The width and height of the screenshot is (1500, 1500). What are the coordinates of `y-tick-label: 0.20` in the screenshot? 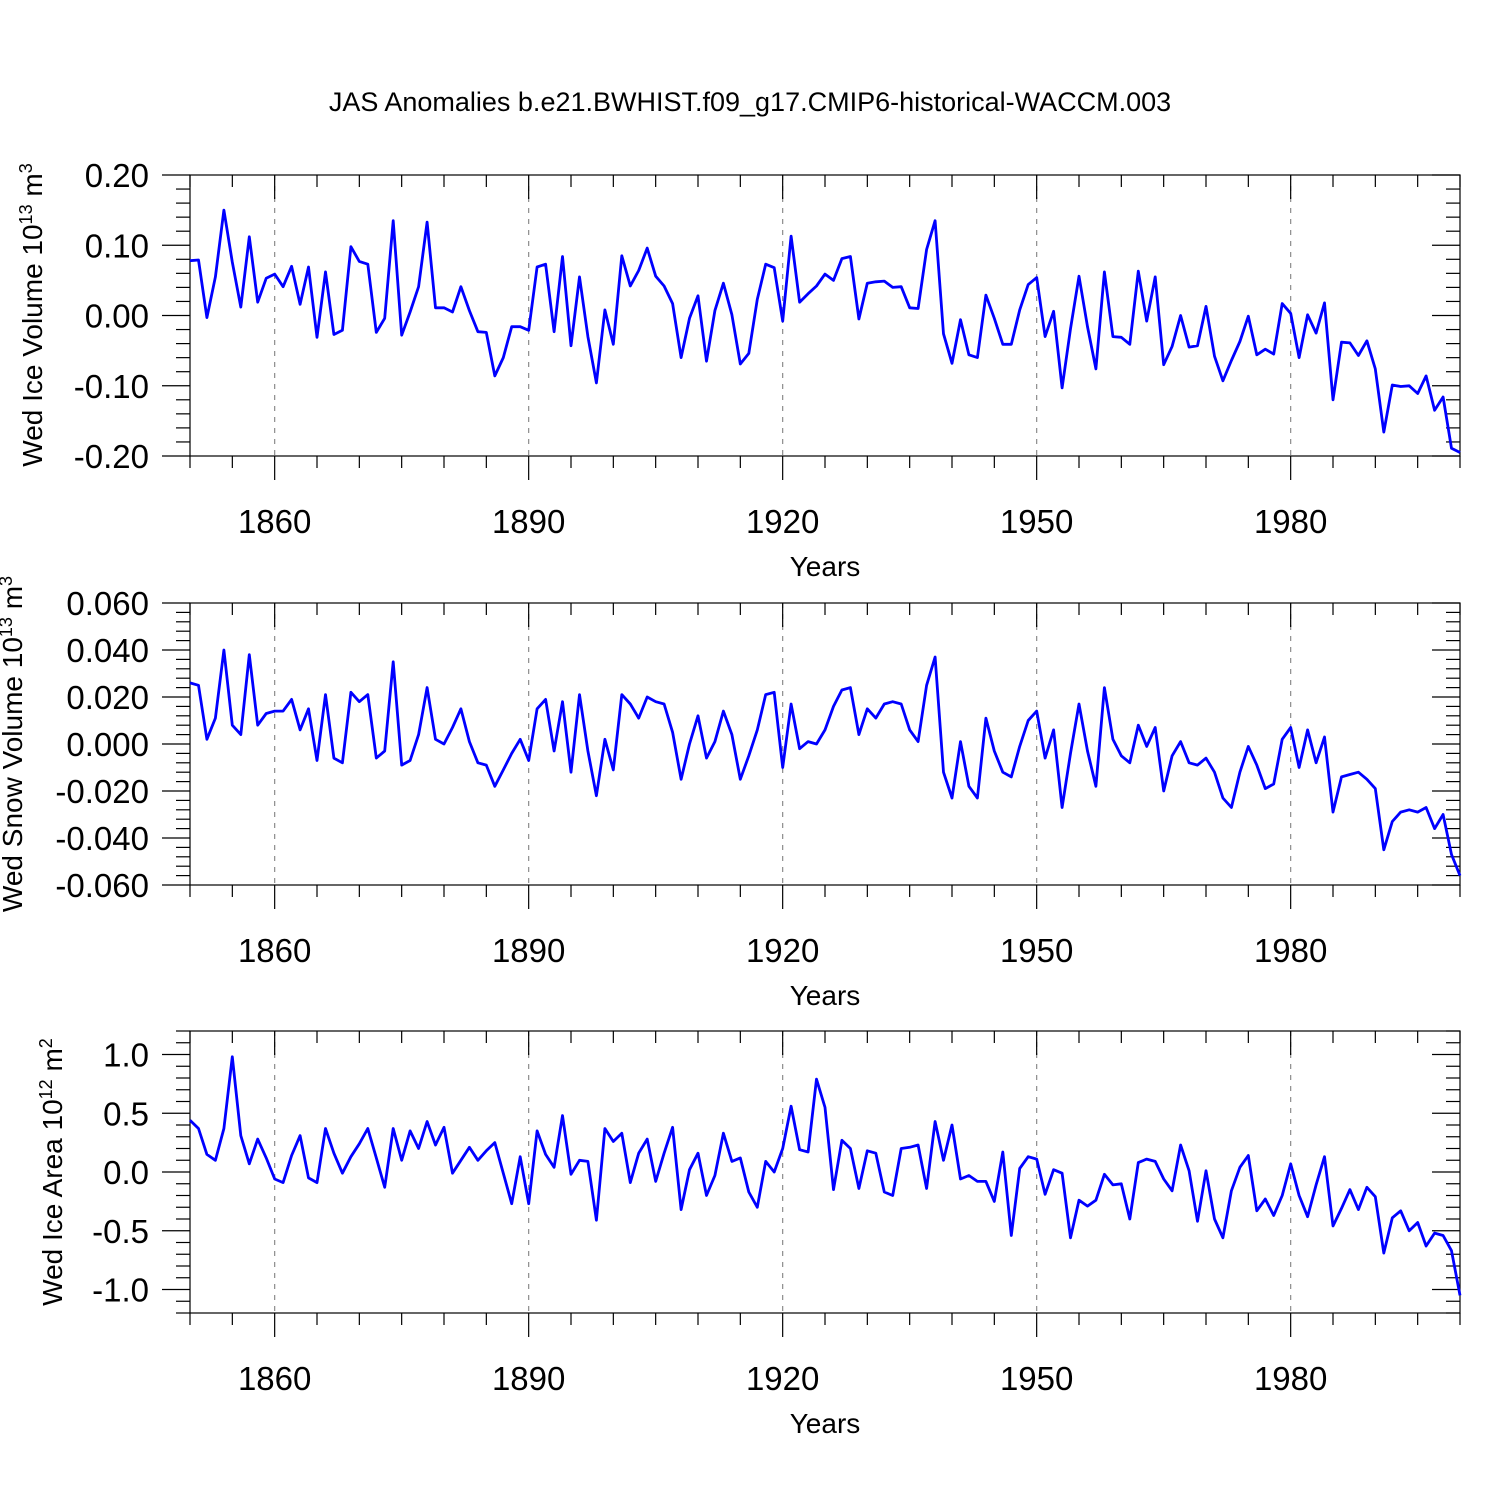 It's located at (117, 175).